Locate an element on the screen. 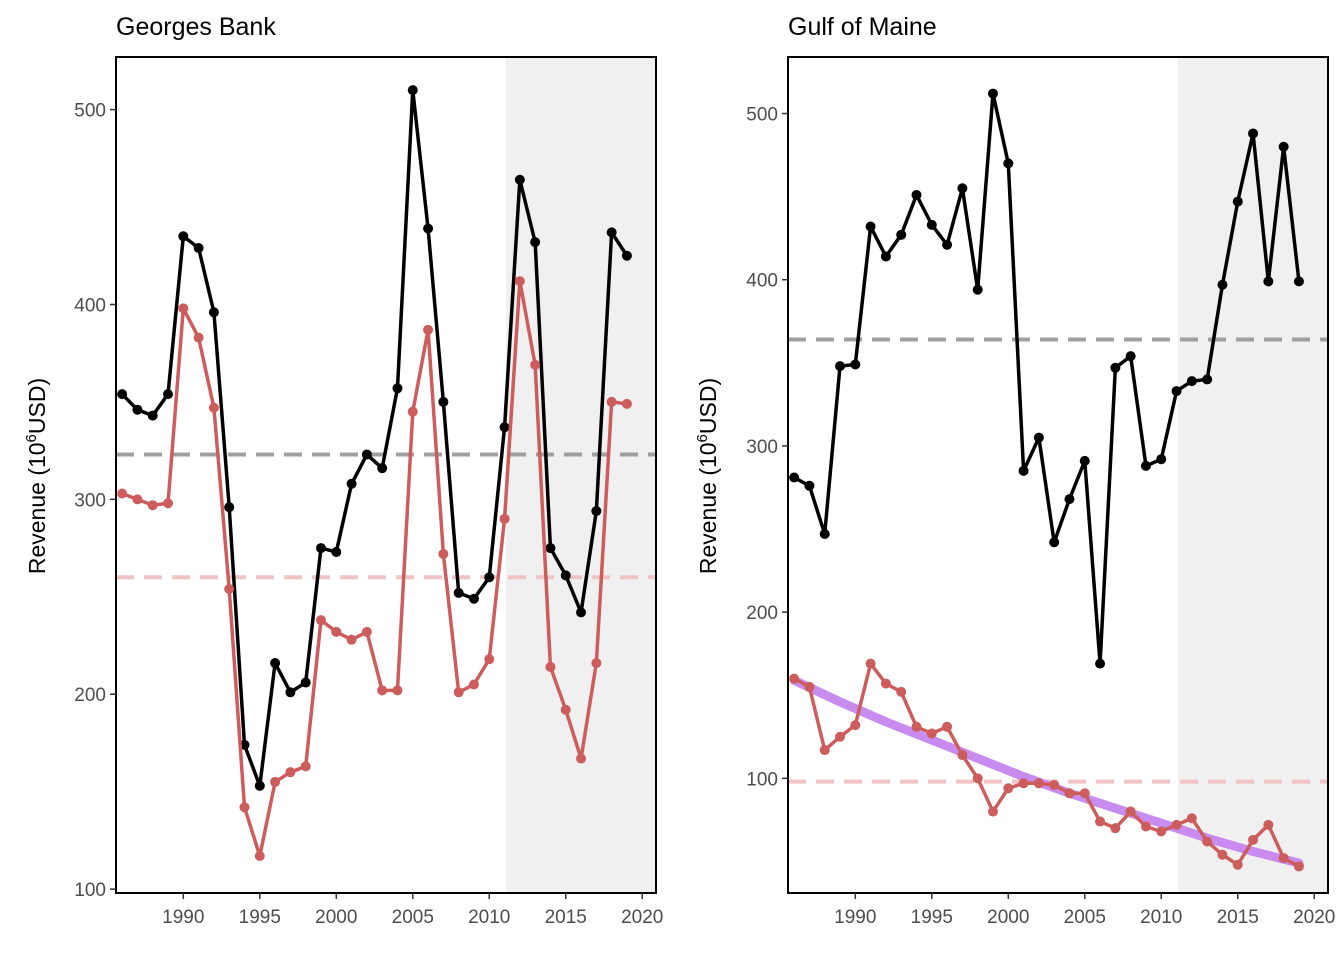  y-tick-label: 100 is located at coordinates (762, 779).